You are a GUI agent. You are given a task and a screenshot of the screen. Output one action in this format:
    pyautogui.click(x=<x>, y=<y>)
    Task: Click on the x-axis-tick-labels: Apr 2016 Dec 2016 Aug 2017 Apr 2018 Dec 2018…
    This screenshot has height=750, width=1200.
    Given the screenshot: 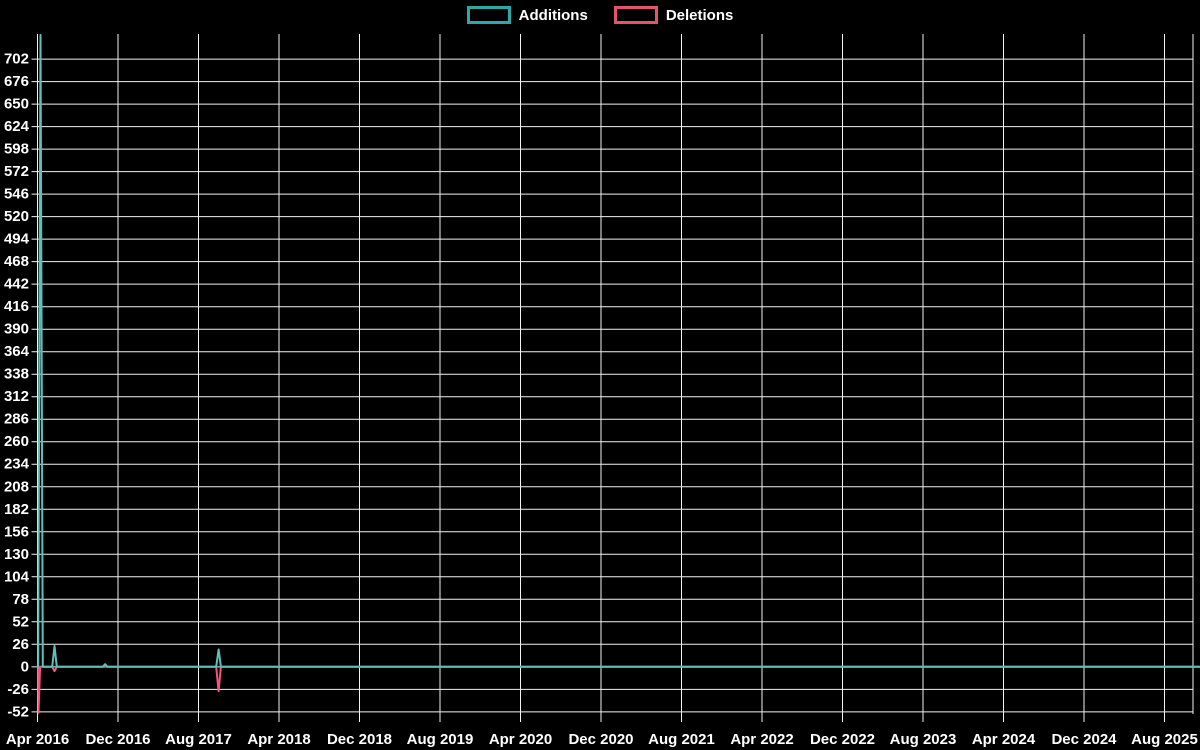 What is the action you would take?
    pyautogui.click(x=602, y=739)
    